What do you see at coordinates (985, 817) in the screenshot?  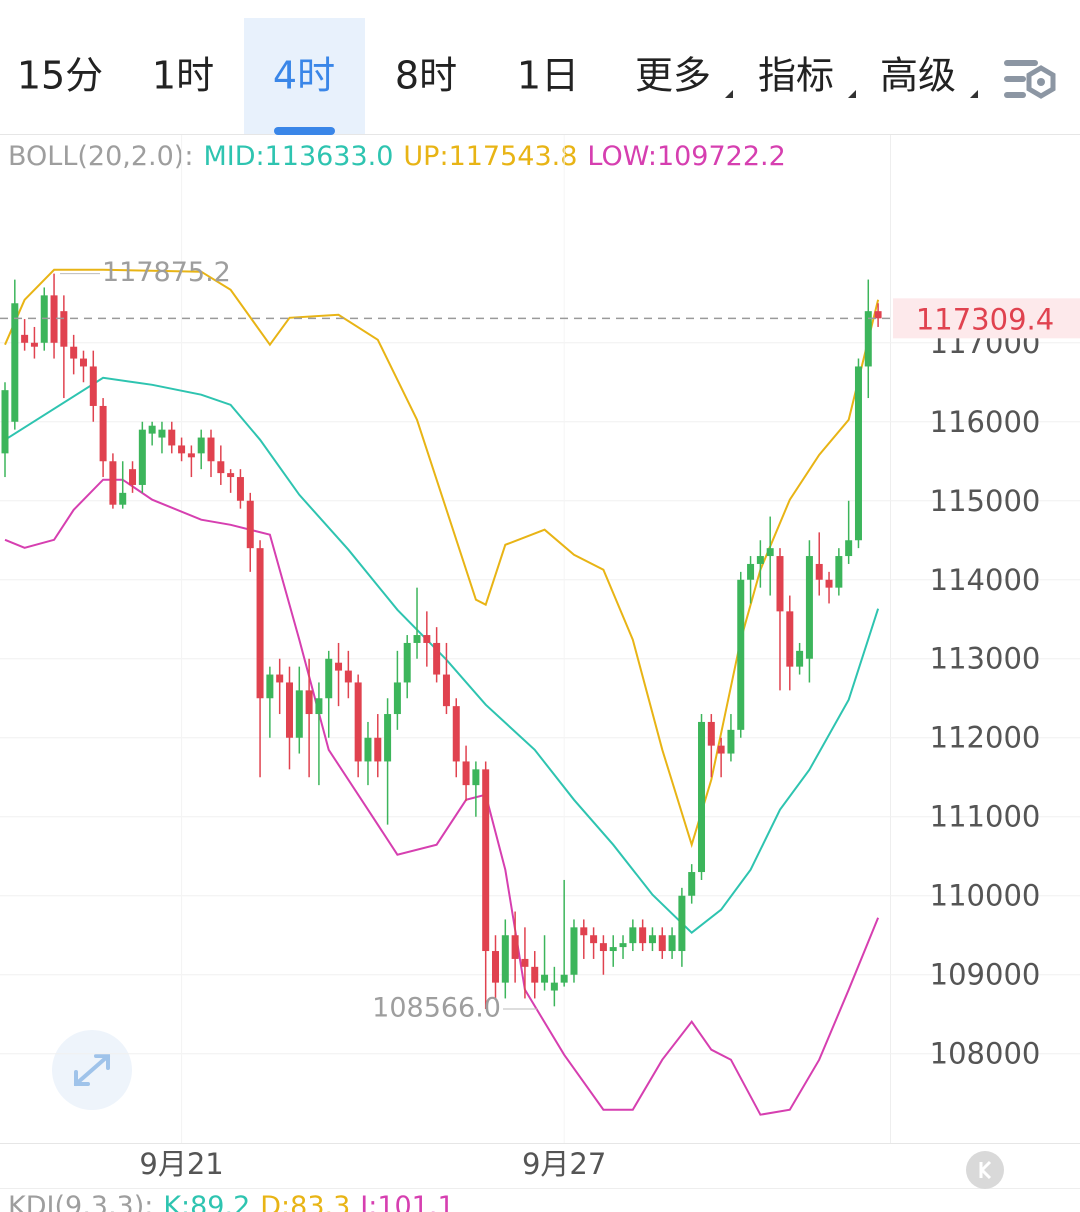 I see `y-tick-label: 111000` at bounding box center [985, 817].